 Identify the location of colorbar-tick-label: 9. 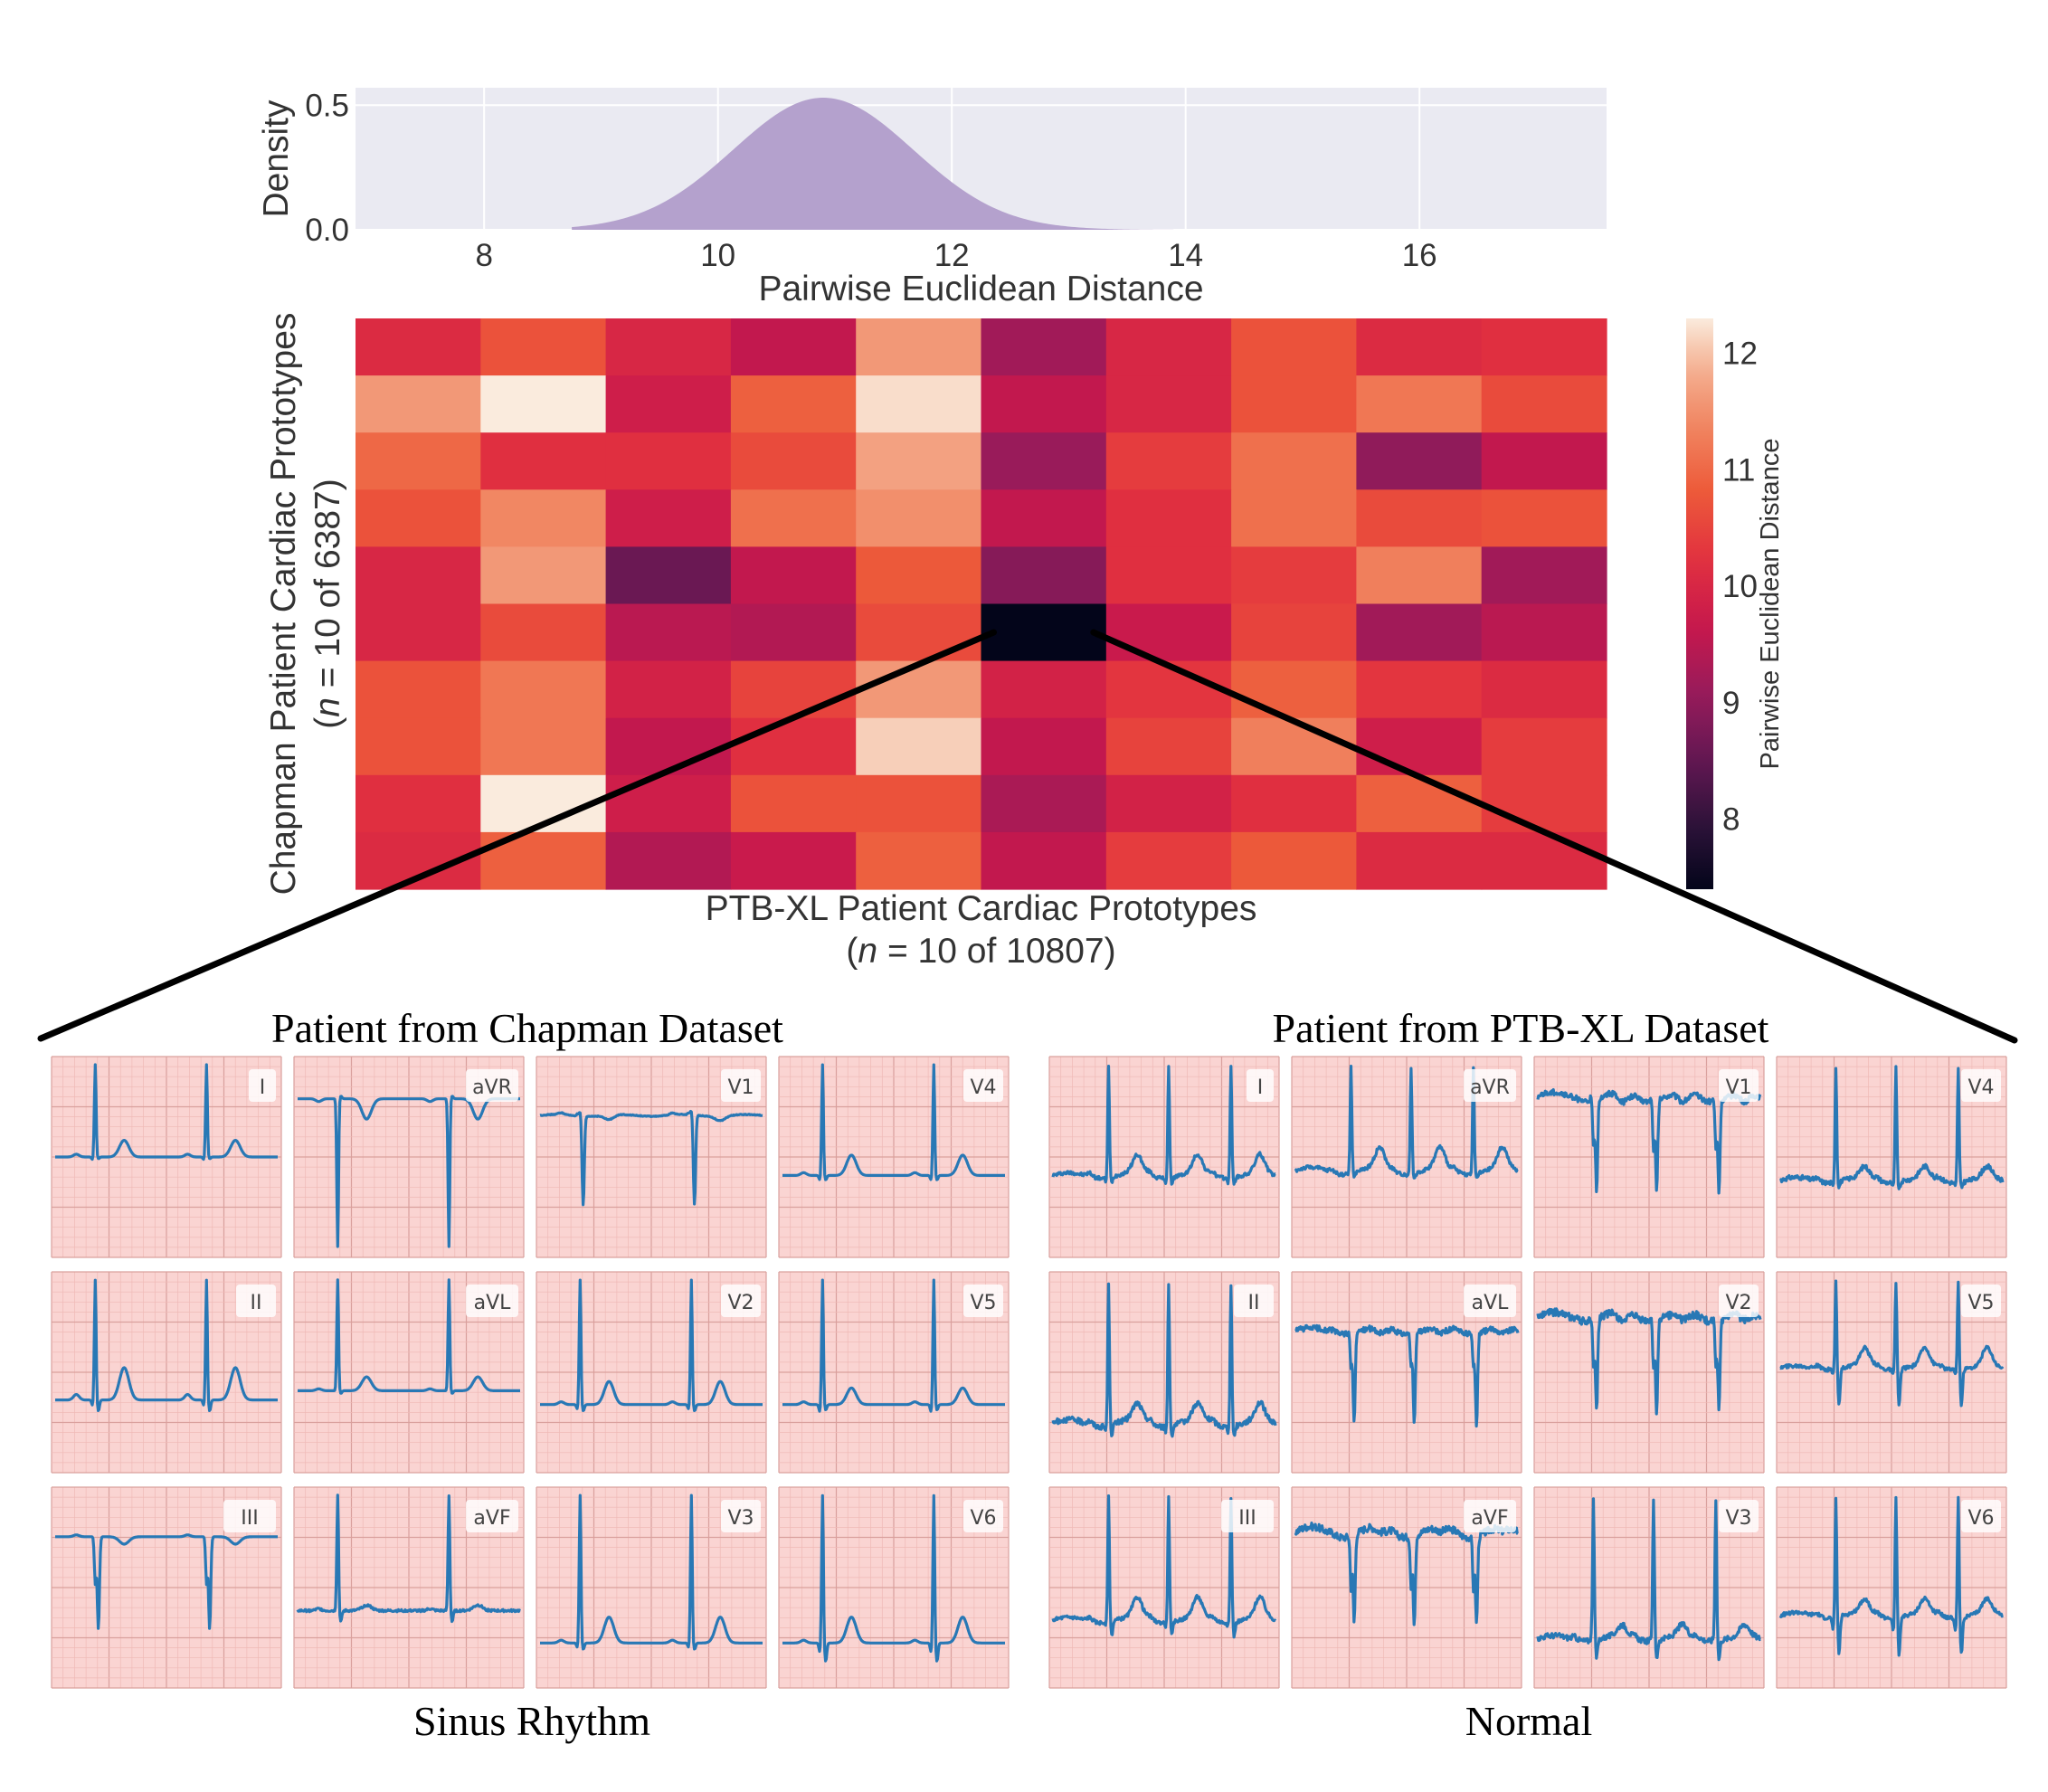
(1731, 703).